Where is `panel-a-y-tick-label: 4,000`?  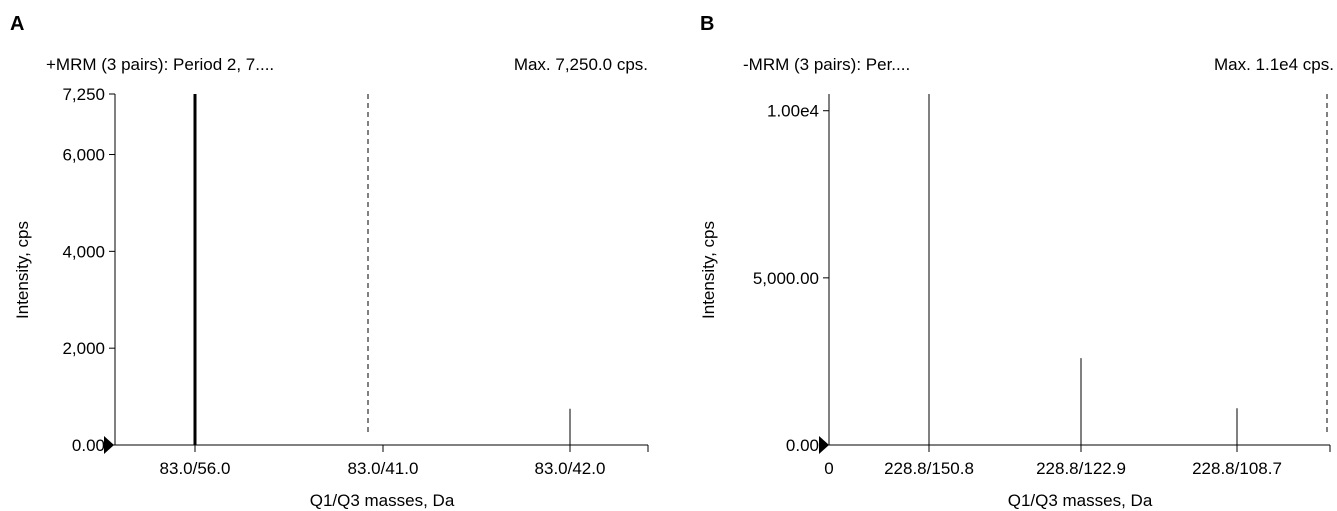 panel-a-y-tick-label: 4,000 is located at coordinates (83, 251).